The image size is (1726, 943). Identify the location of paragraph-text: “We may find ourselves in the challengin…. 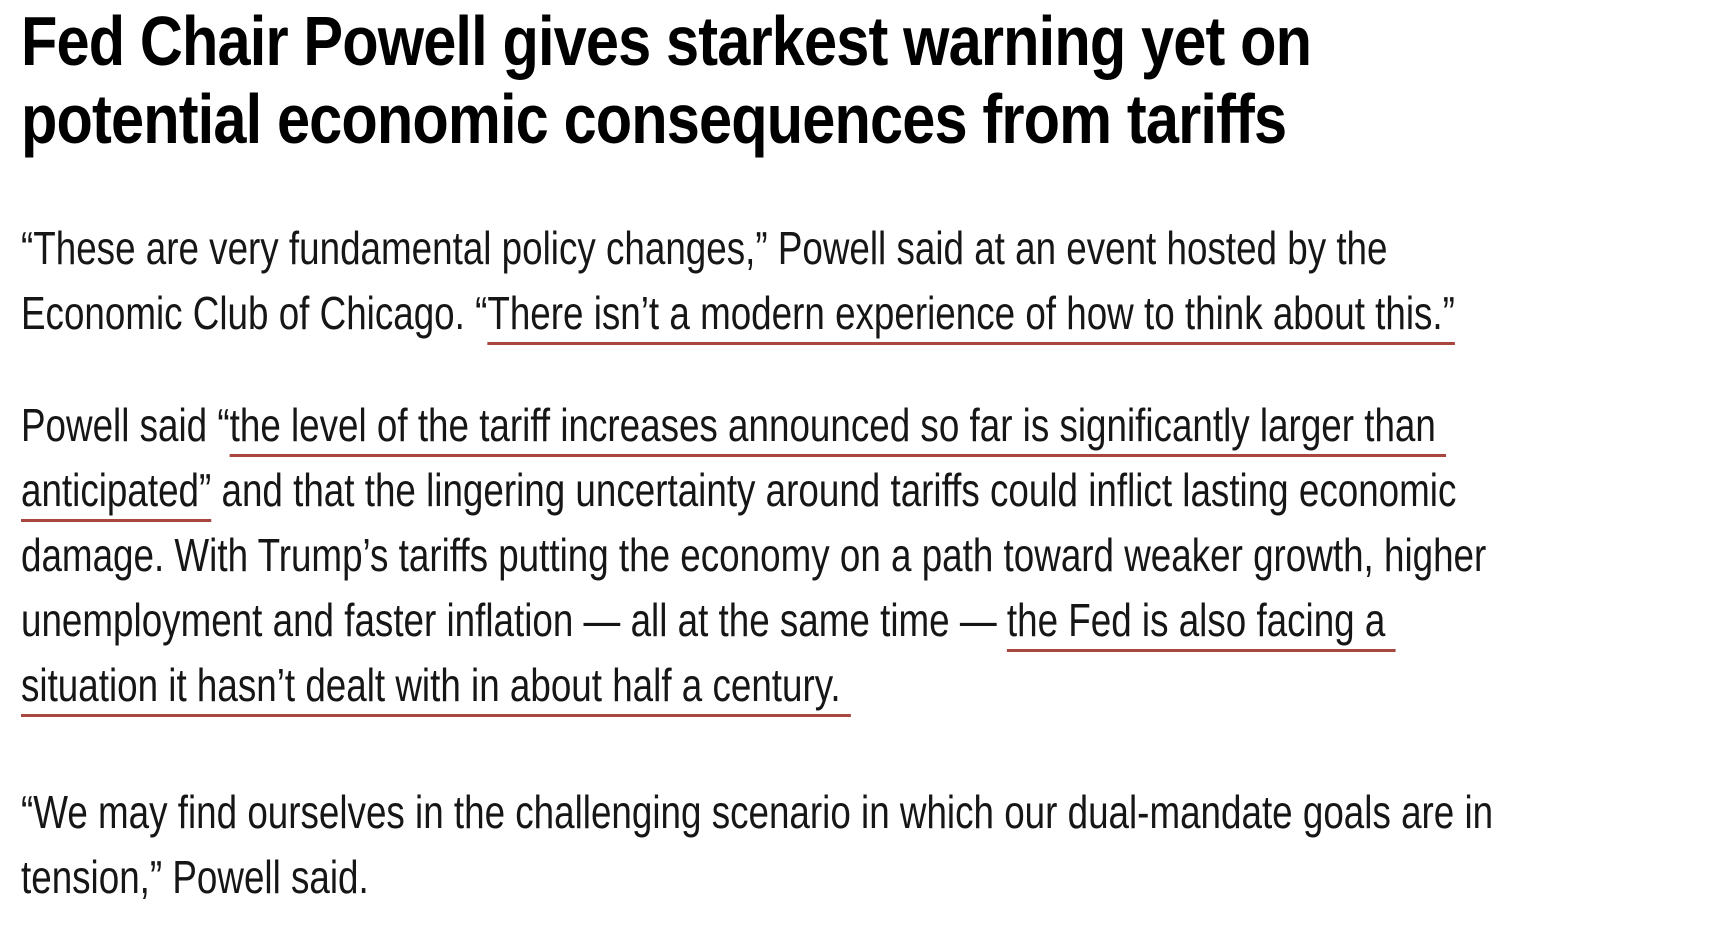
(757, 844).